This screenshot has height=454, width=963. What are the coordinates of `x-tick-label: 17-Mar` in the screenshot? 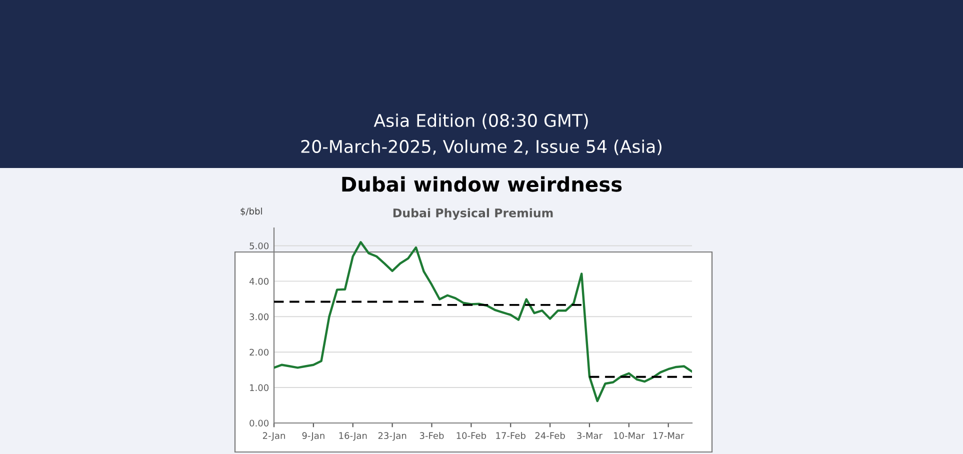 It's located at (668, 436).